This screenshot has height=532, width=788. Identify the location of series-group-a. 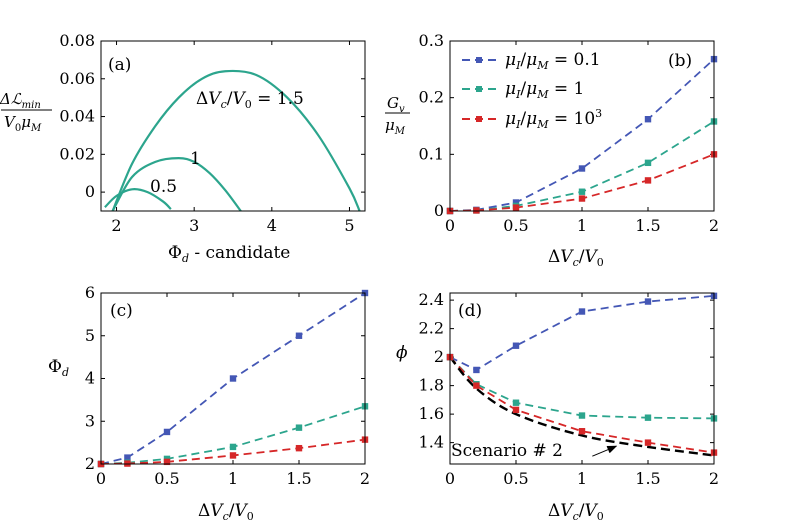
(232, 140).